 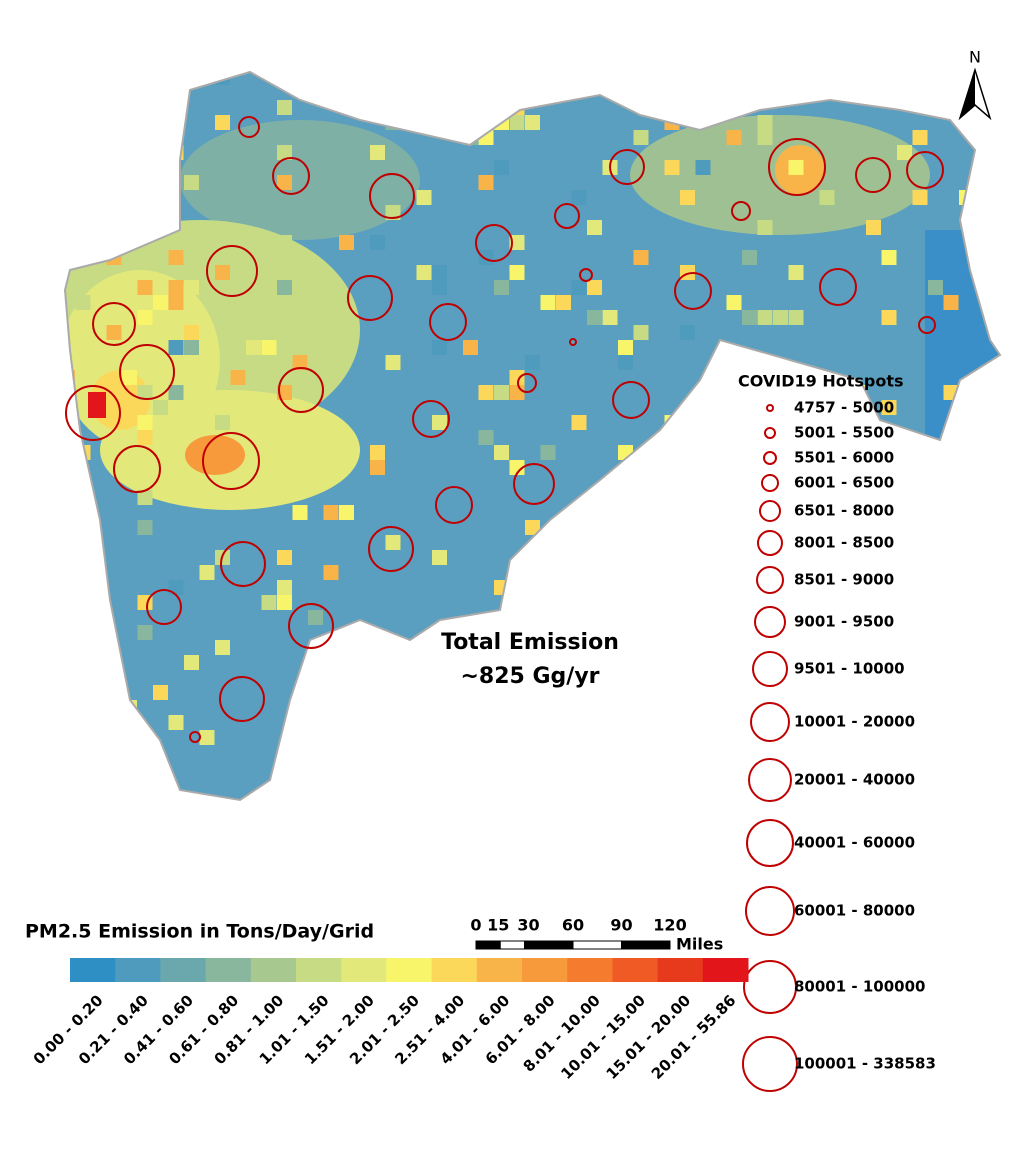 I want to click on legend-label: 20001 - 40000, so click(x=854, y=780).